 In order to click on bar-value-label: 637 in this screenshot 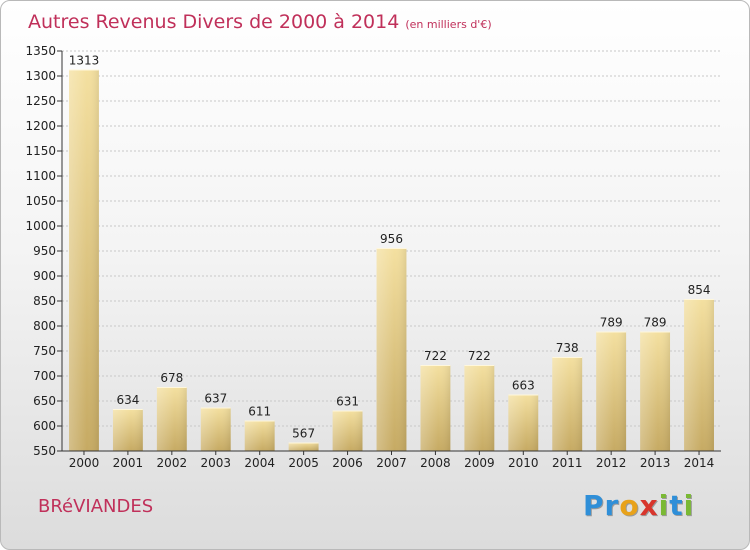, I will do `click(215, 399)`.